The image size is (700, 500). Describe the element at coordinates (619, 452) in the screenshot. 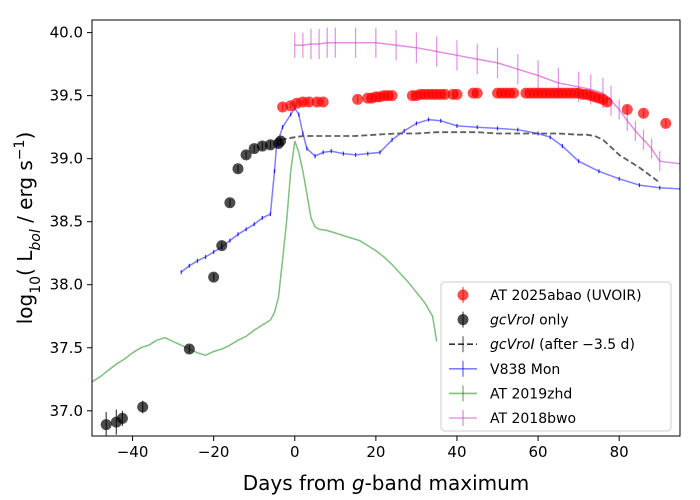

I see `x-tick-label: 80` at that location.